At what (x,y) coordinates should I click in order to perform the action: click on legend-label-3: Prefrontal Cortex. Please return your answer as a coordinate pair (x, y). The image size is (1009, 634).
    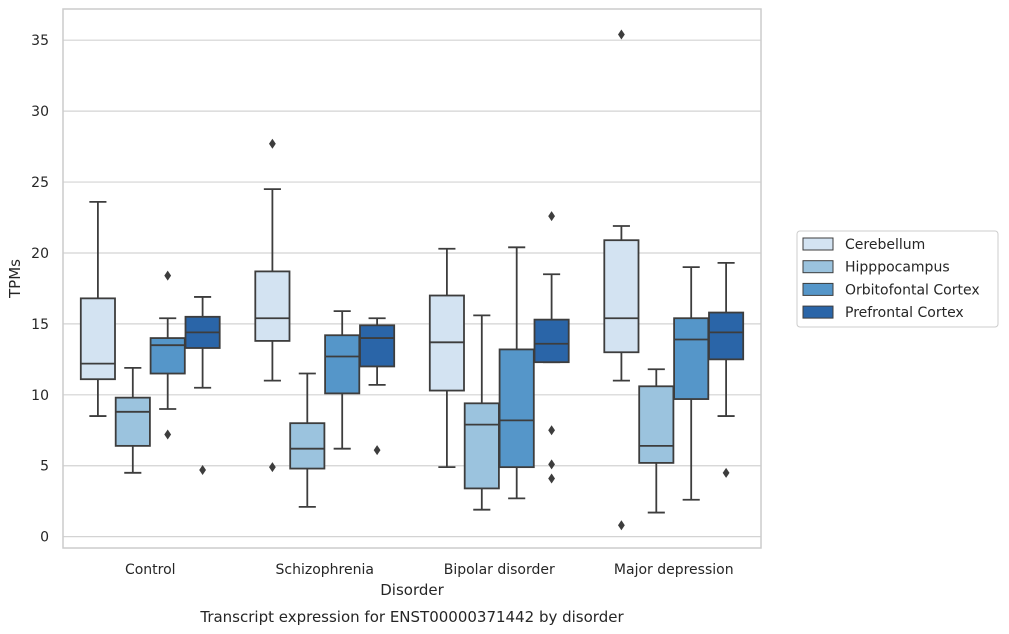
    Looking at the image, I should click on (904, 313).